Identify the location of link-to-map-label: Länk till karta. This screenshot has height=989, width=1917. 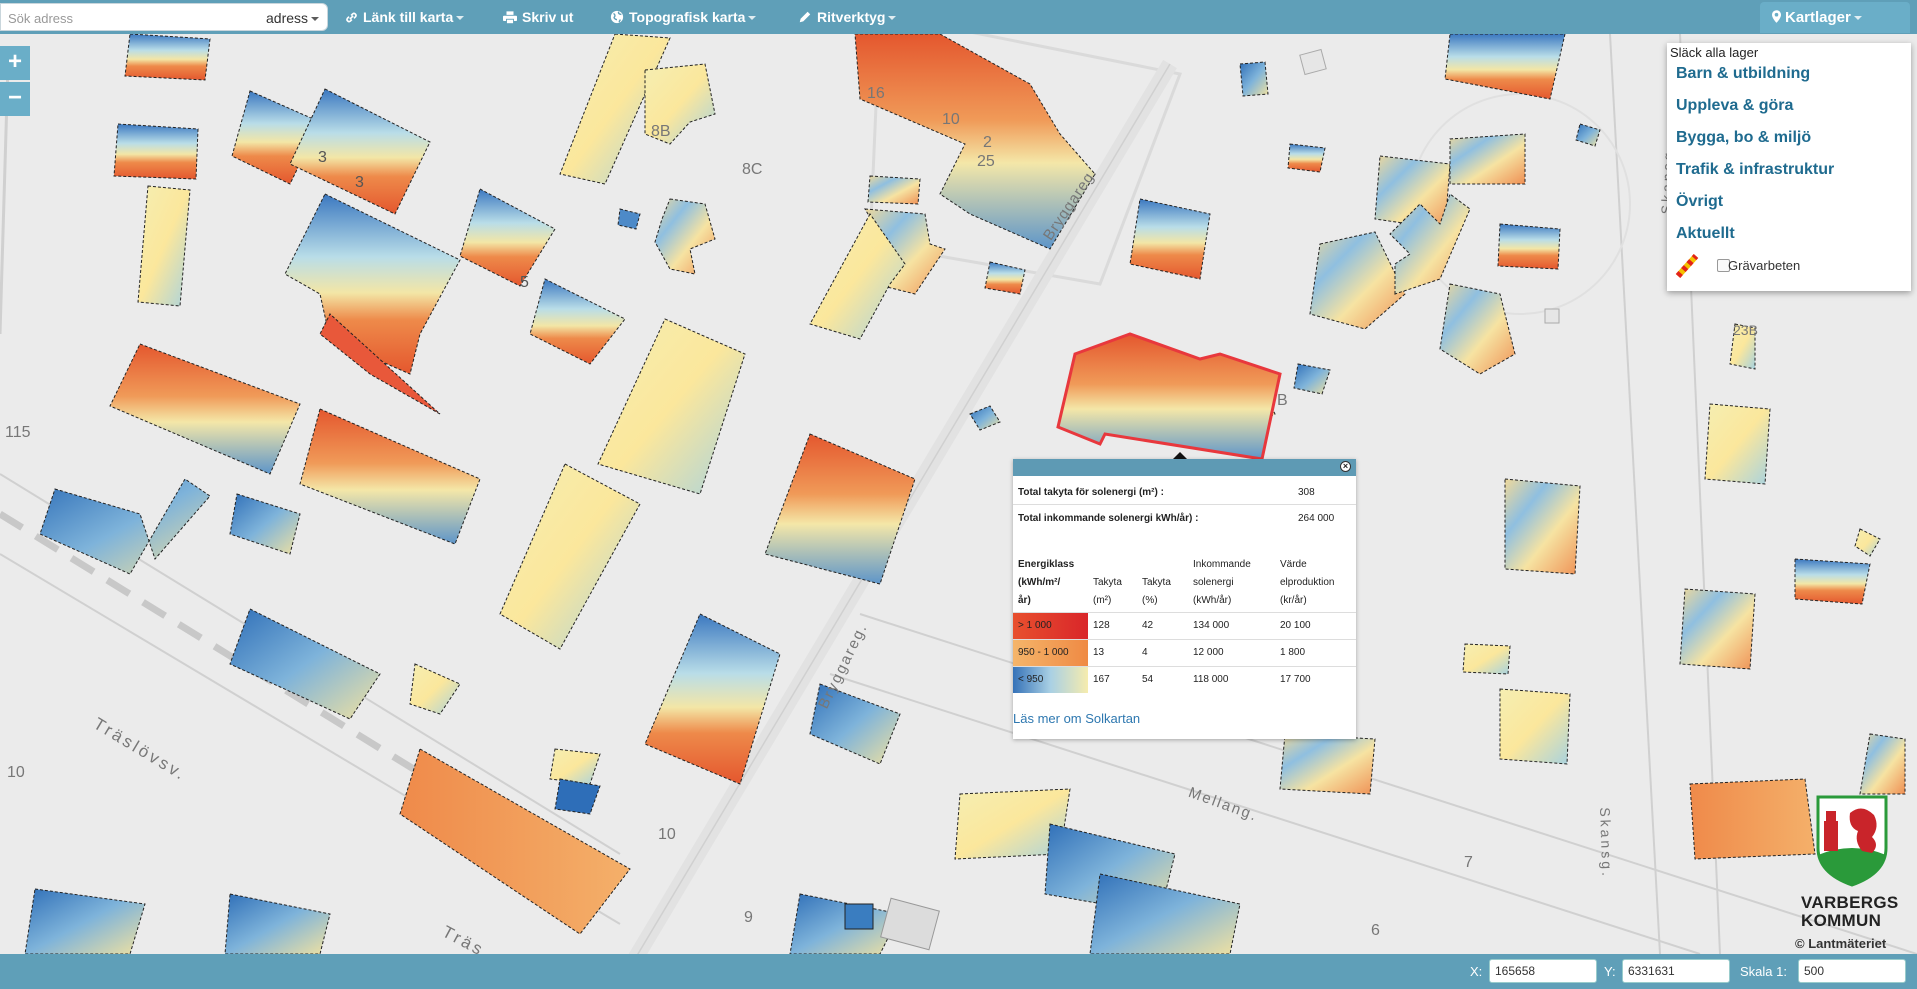
(408, 17).